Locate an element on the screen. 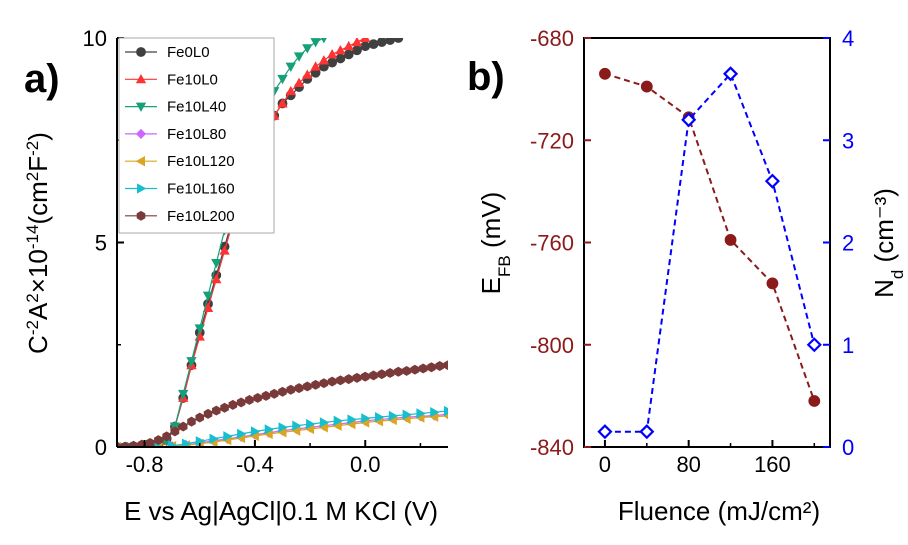  right-tick-label-b: 4 is located at coordinates (848, 38).